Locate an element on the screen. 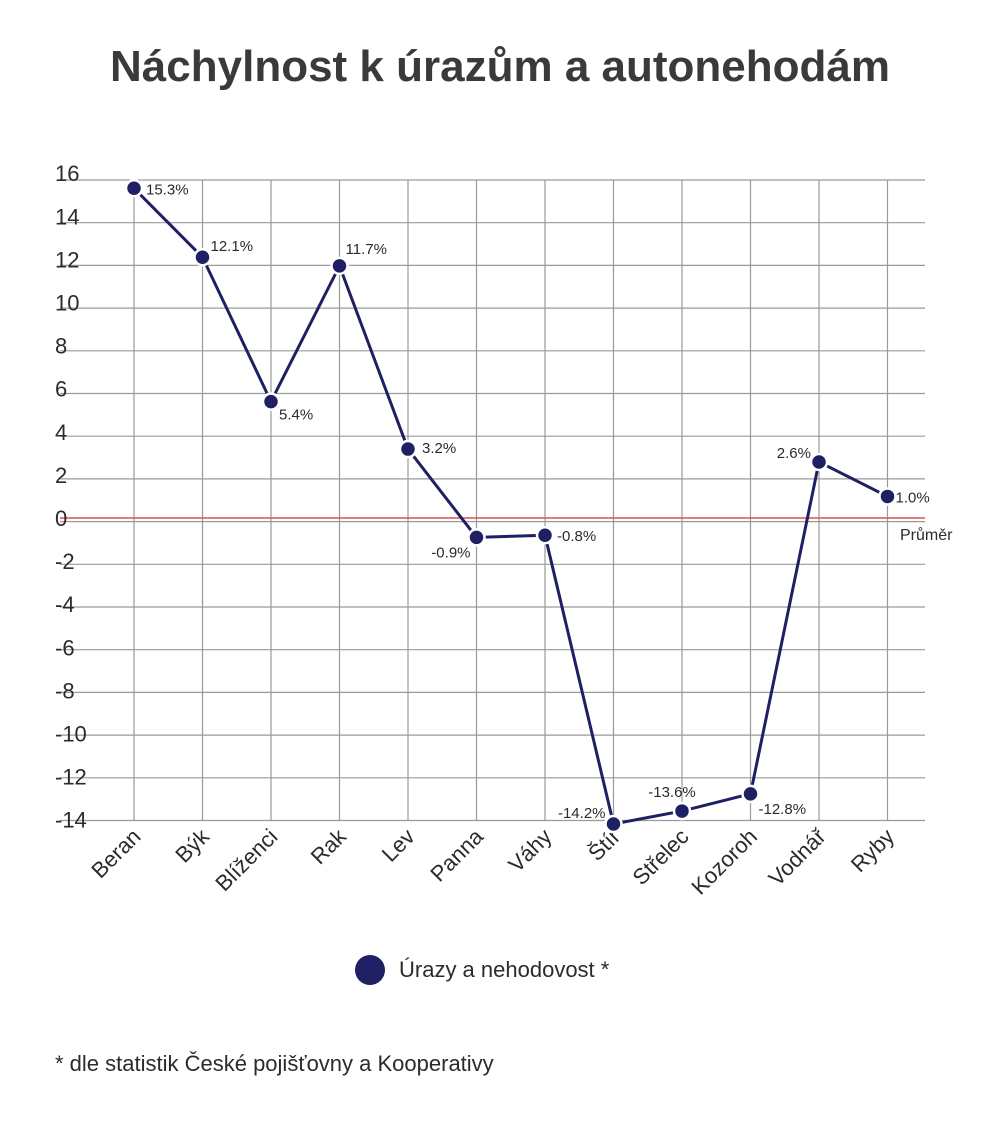 This screenshot has width=1000, height=1140. y-tick-label: -8 is located at coordinates (65, 690).